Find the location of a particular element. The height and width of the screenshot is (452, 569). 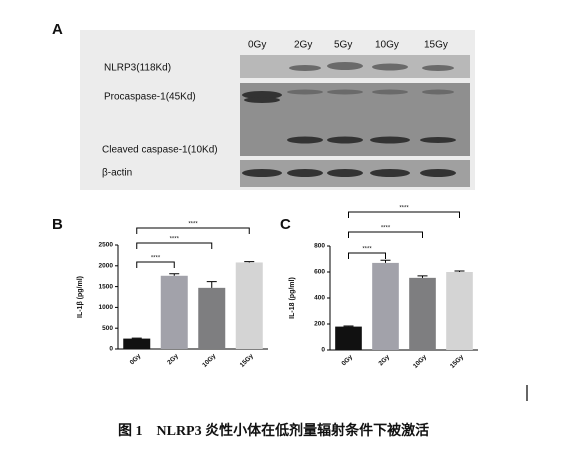

y-tick-label: 500 is located at coordinates (107, 328).